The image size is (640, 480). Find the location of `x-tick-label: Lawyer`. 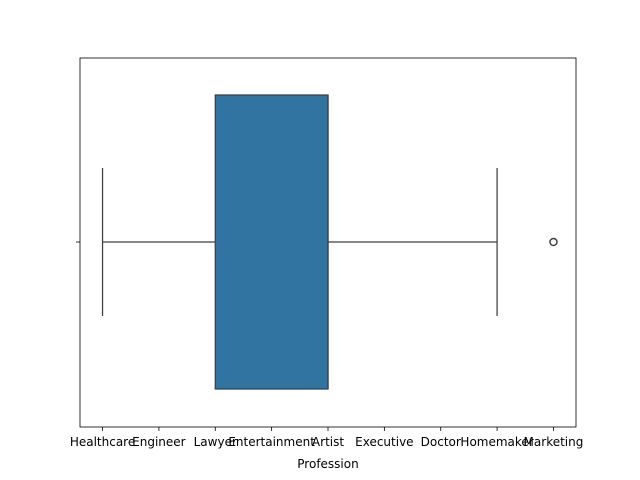

x-tick-label: Lawyer is located at coordinates (215, 442).